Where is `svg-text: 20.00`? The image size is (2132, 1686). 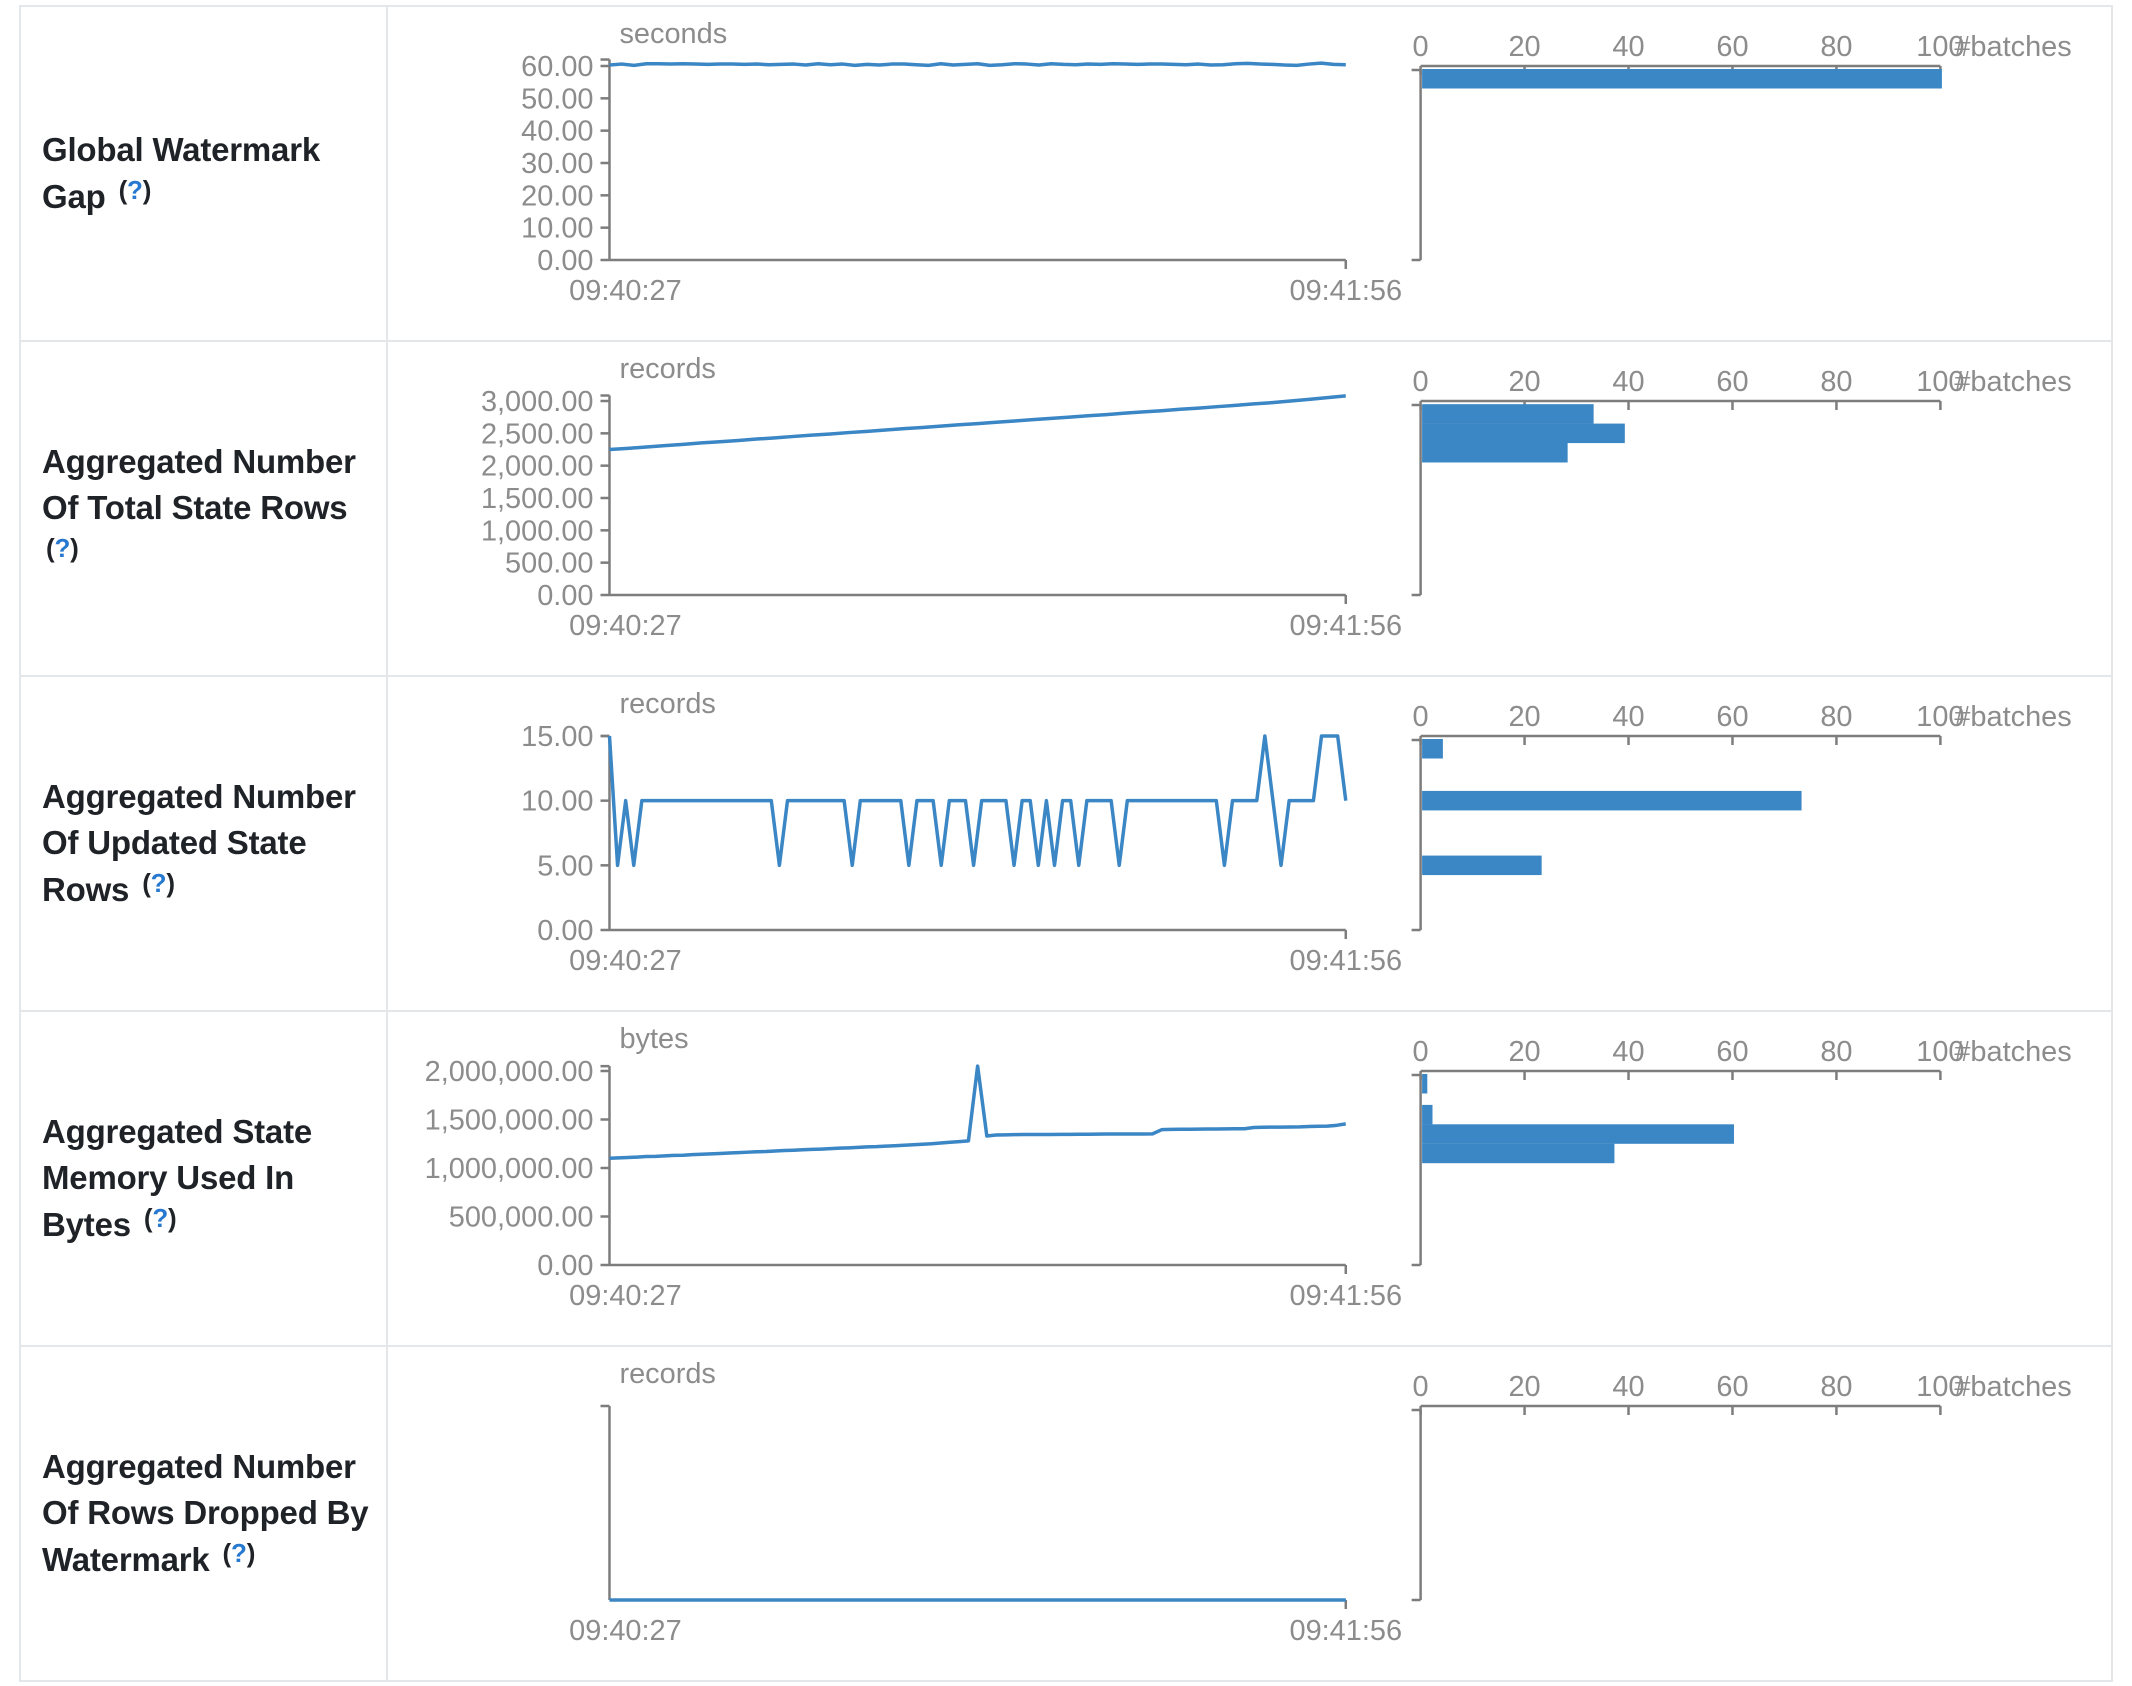
svg-text: 20.00 is located at coordinates (557, 196).